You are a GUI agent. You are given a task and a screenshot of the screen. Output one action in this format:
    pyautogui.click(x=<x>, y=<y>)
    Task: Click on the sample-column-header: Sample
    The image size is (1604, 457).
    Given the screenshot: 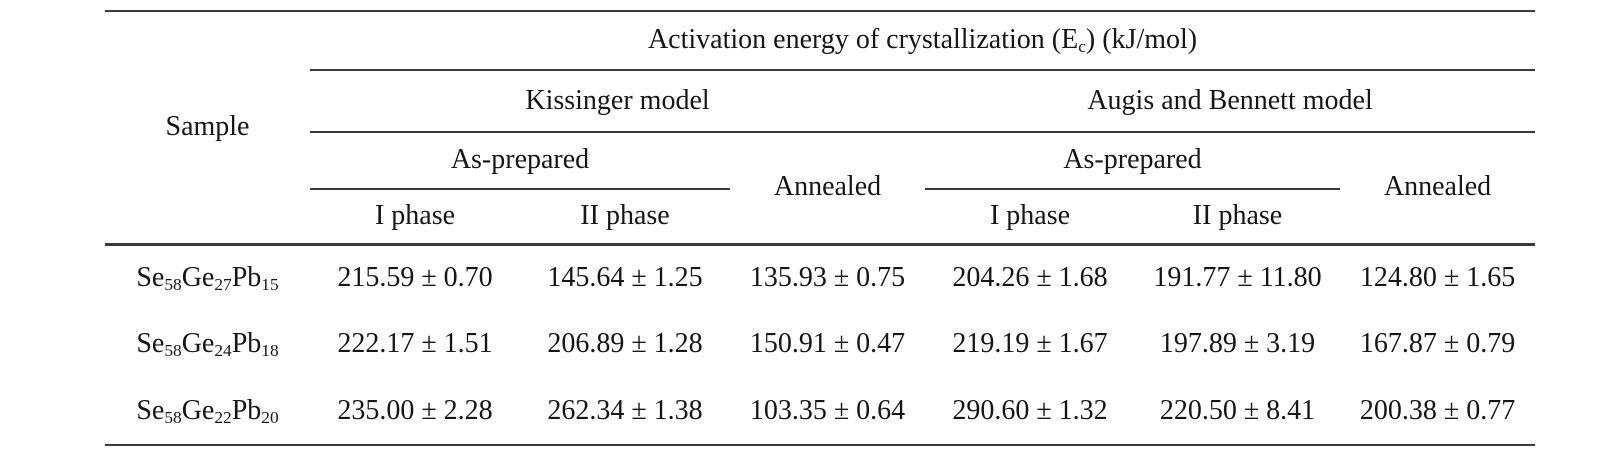 What is the action you would take?
    pyautogui.click(x=207, y=128)
    